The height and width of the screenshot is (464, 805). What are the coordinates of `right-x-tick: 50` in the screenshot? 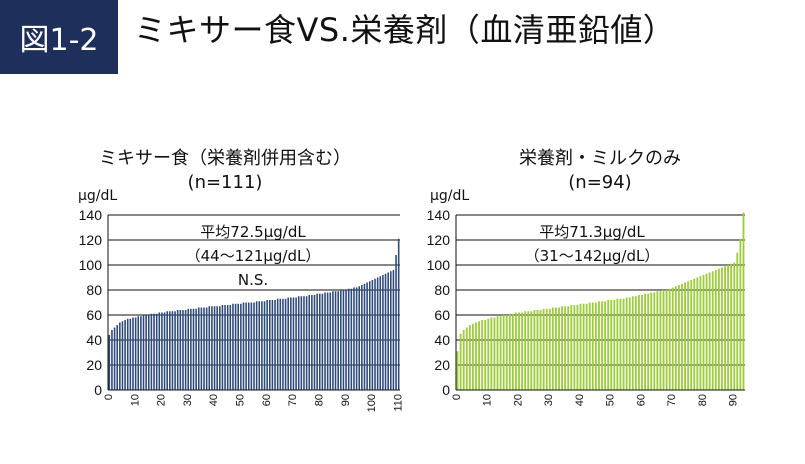 It's located at (611, 400).